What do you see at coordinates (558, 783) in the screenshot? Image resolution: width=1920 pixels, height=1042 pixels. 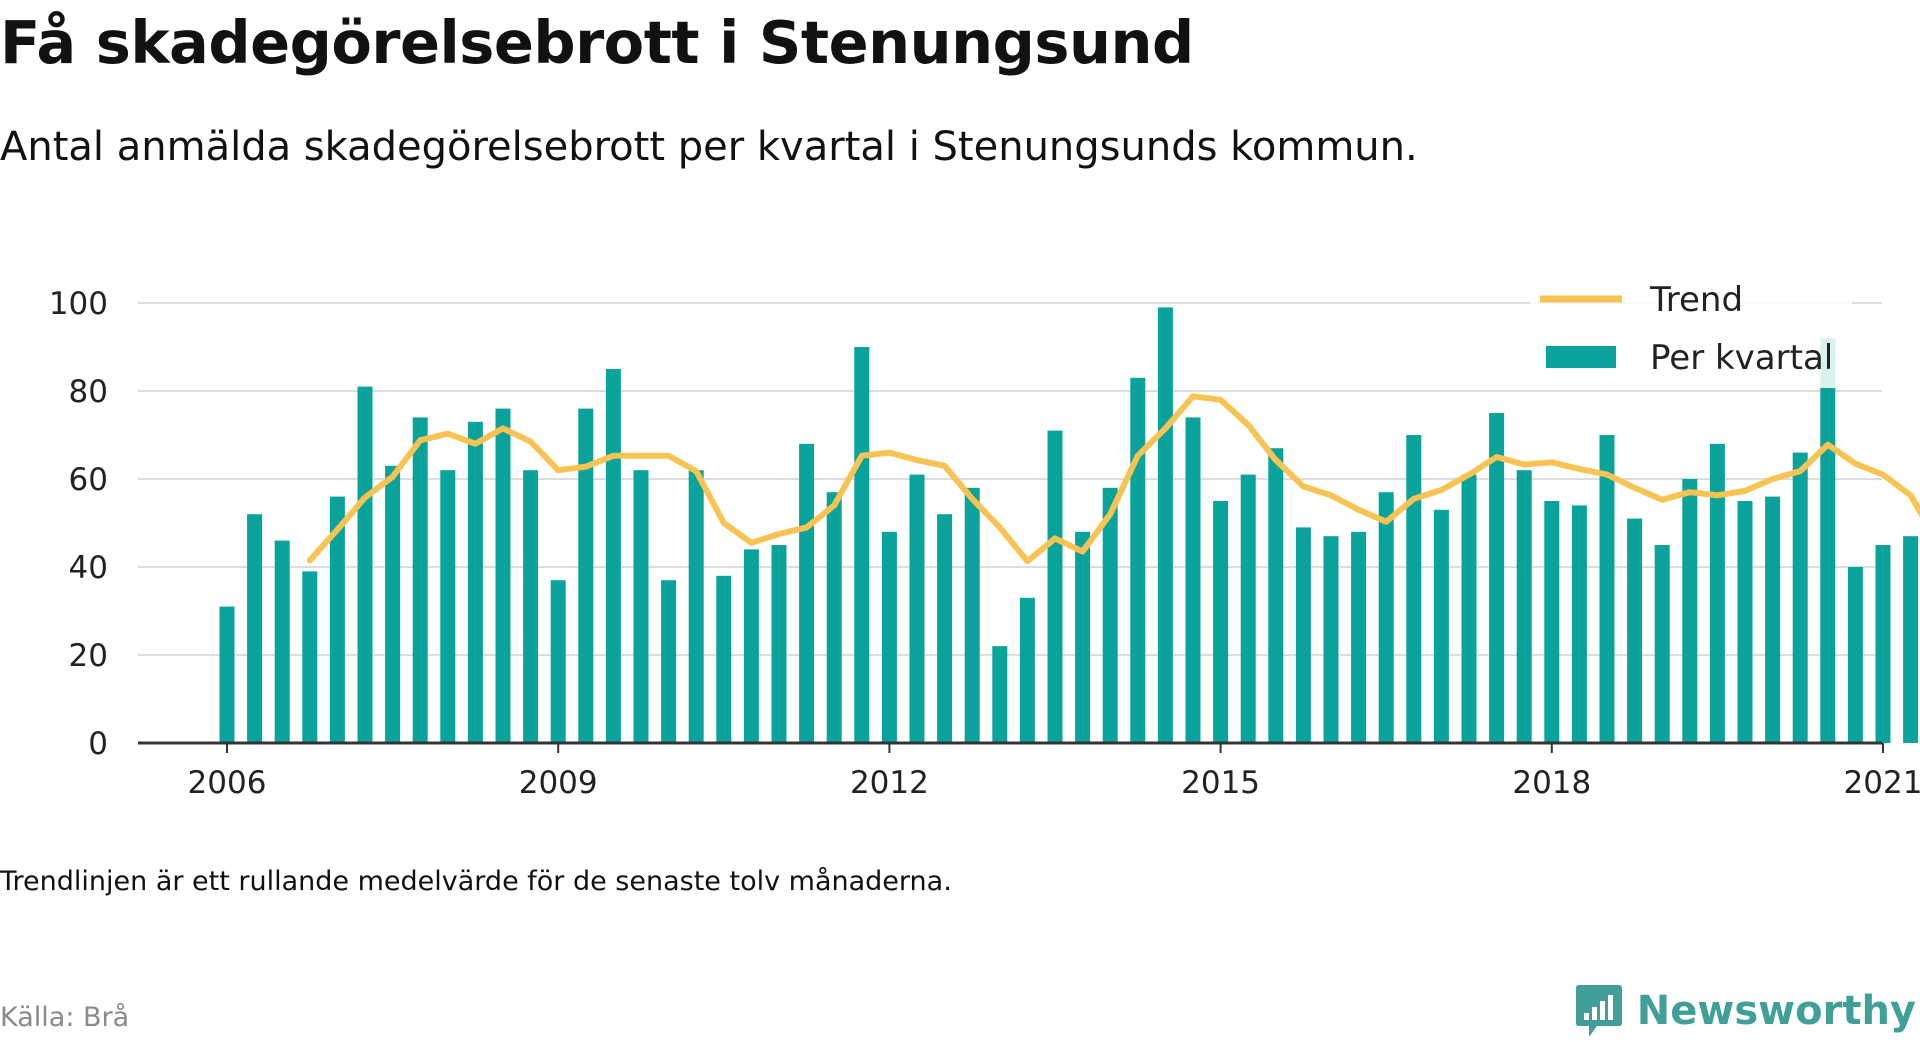 I see `x-tick-label: 2009` at bounding box center [558, 783].